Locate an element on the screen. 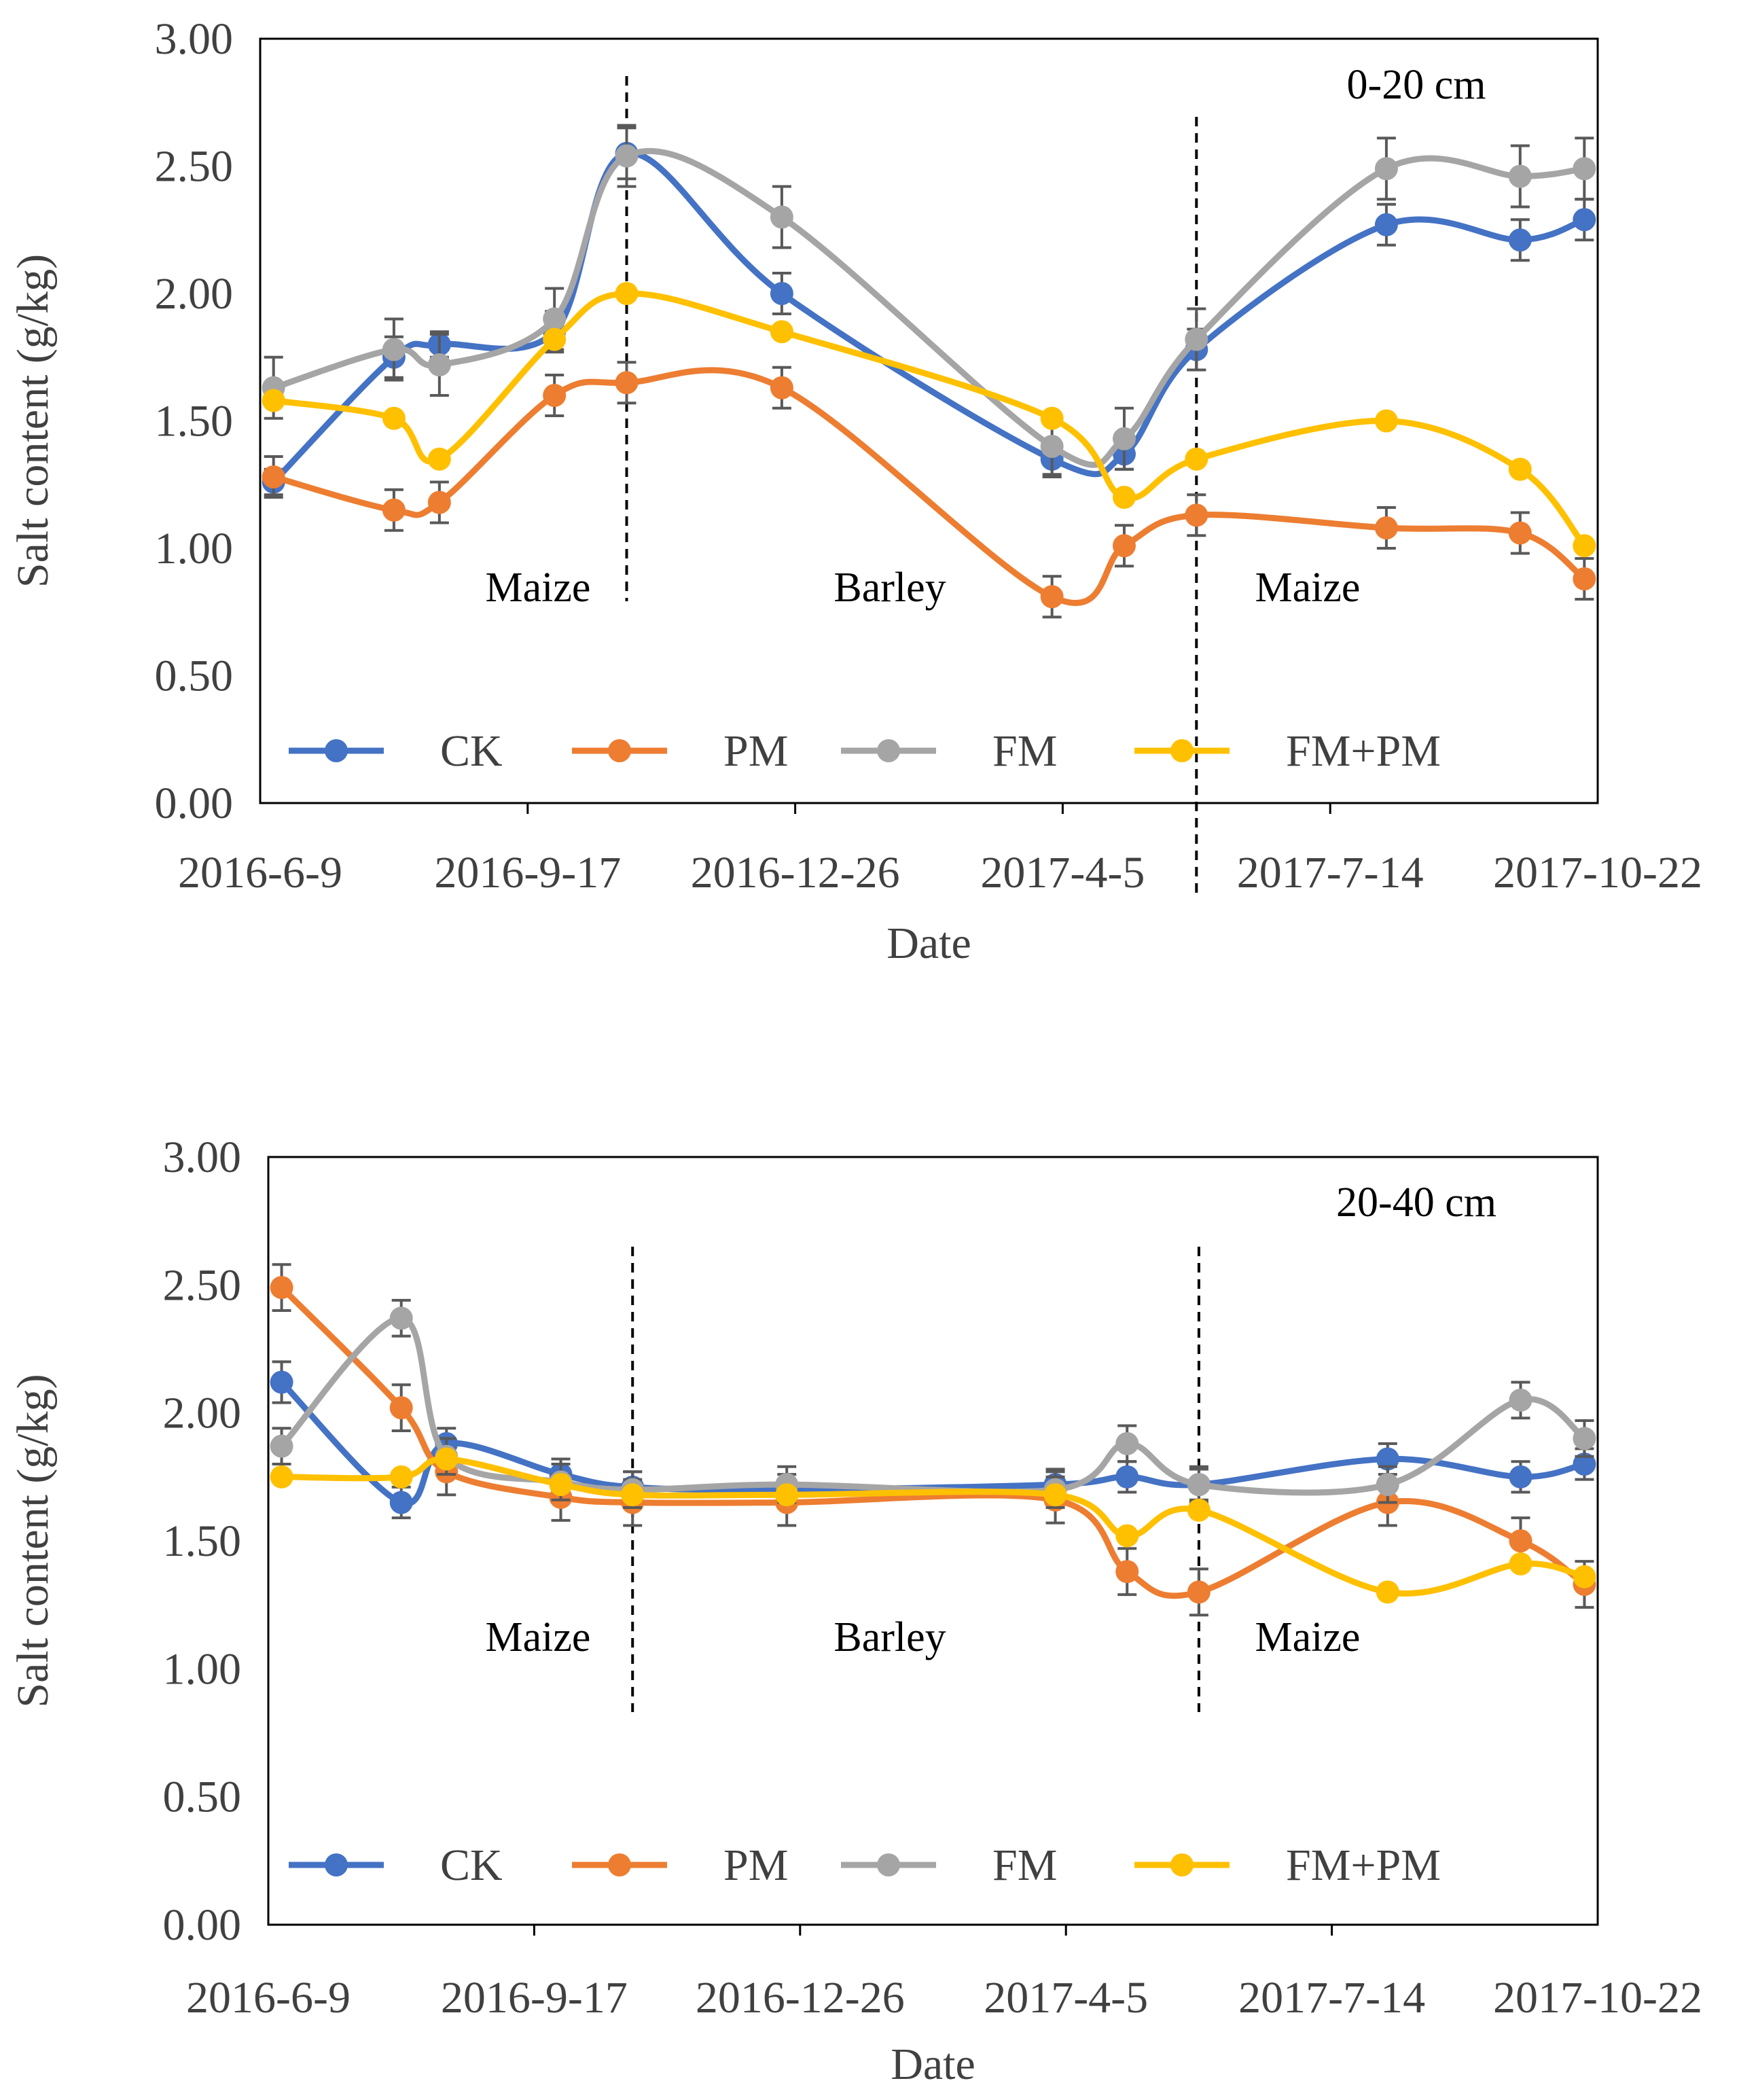  legend-label: CK is located at coordinates (472, 751).